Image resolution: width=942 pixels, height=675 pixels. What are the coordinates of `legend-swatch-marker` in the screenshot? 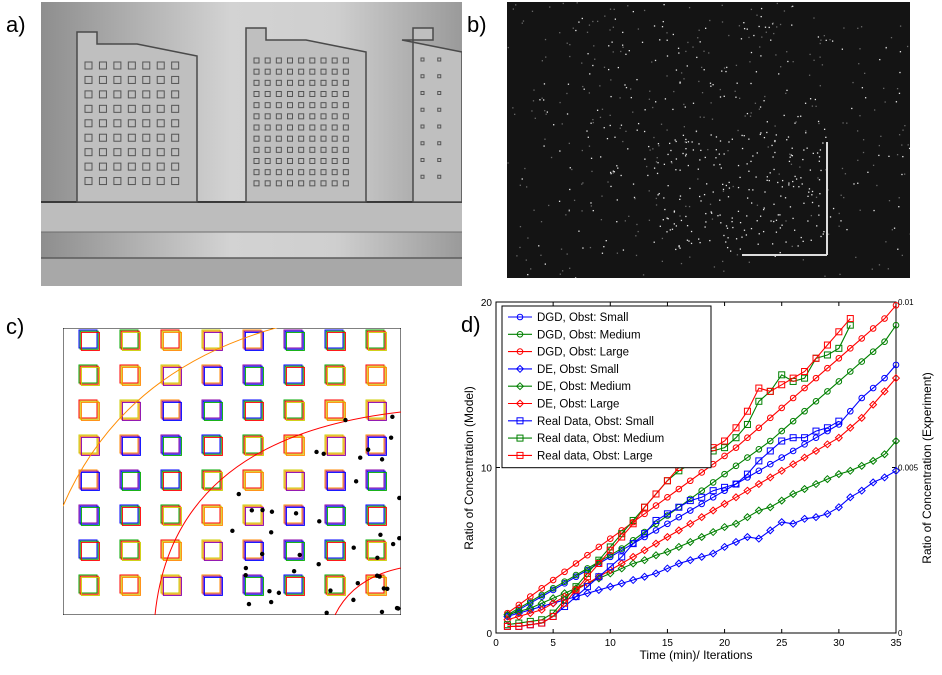 It's located at (520, 351).